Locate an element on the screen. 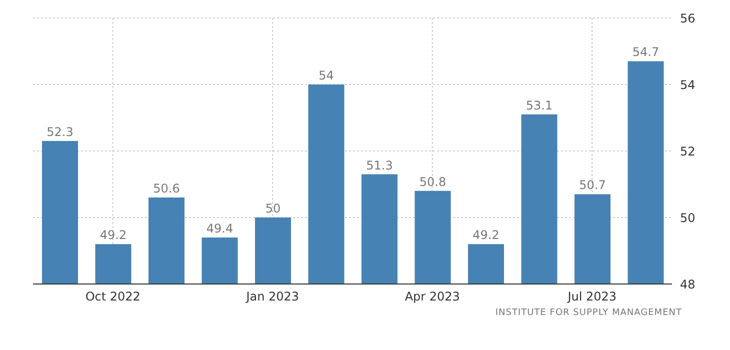  data-label: 50.7 is located at coordinates (592, 185).